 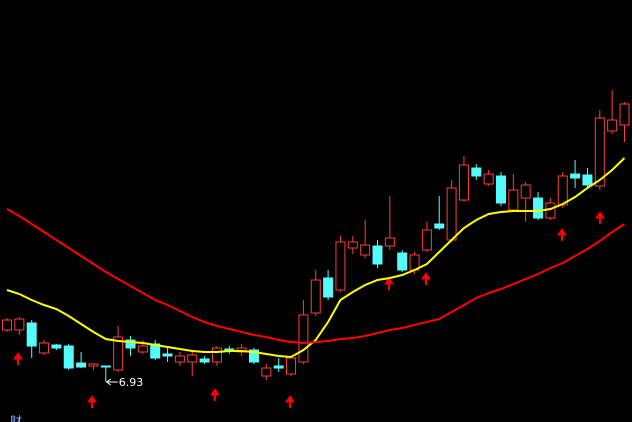 I want to click on low-label: 6.93, so click(x=131, y=382).